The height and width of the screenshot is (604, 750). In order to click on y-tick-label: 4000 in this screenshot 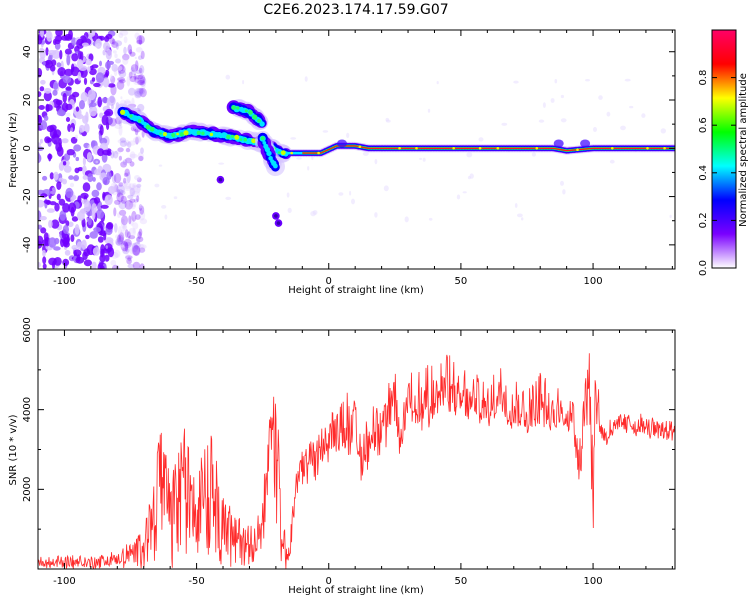, I will do `click(27, 409)`.